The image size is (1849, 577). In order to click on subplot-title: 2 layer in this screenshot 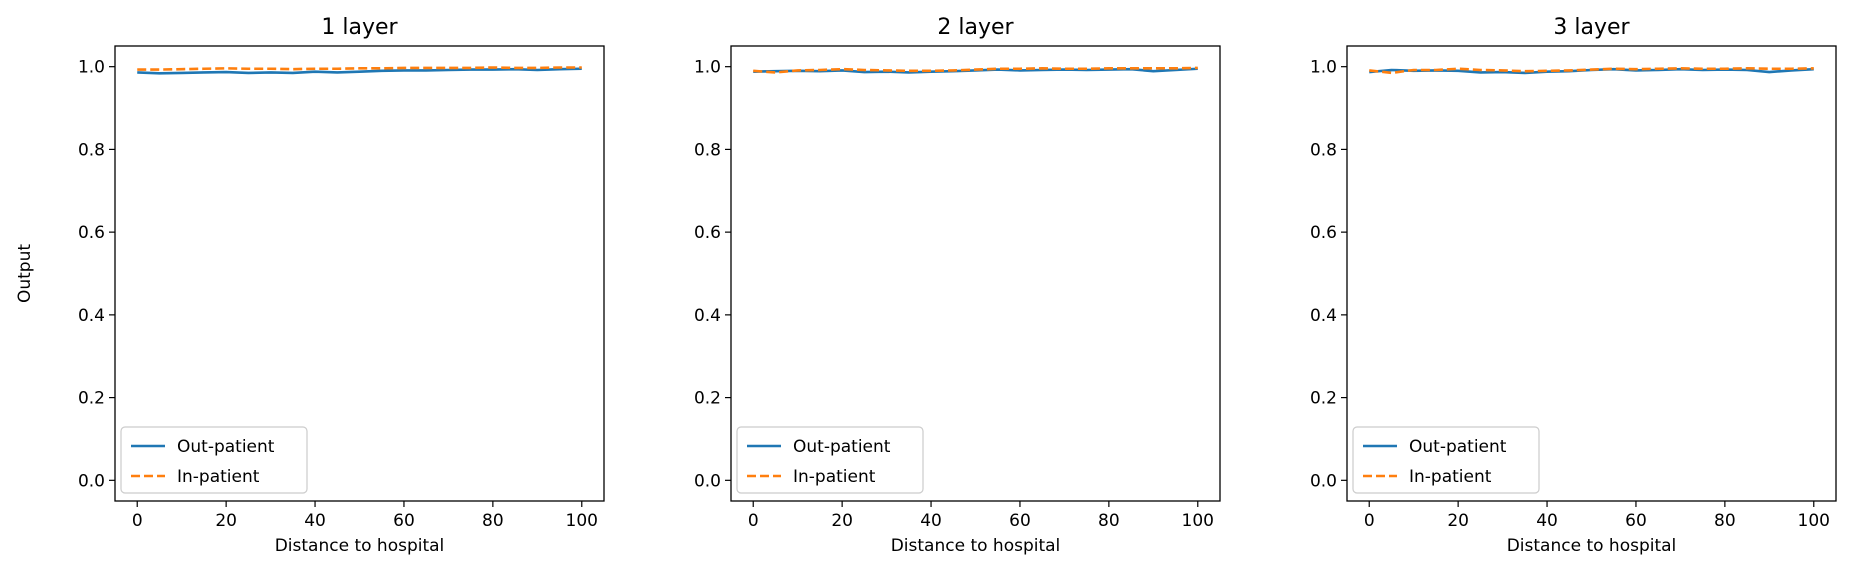, I will do `click(975, 27)`.